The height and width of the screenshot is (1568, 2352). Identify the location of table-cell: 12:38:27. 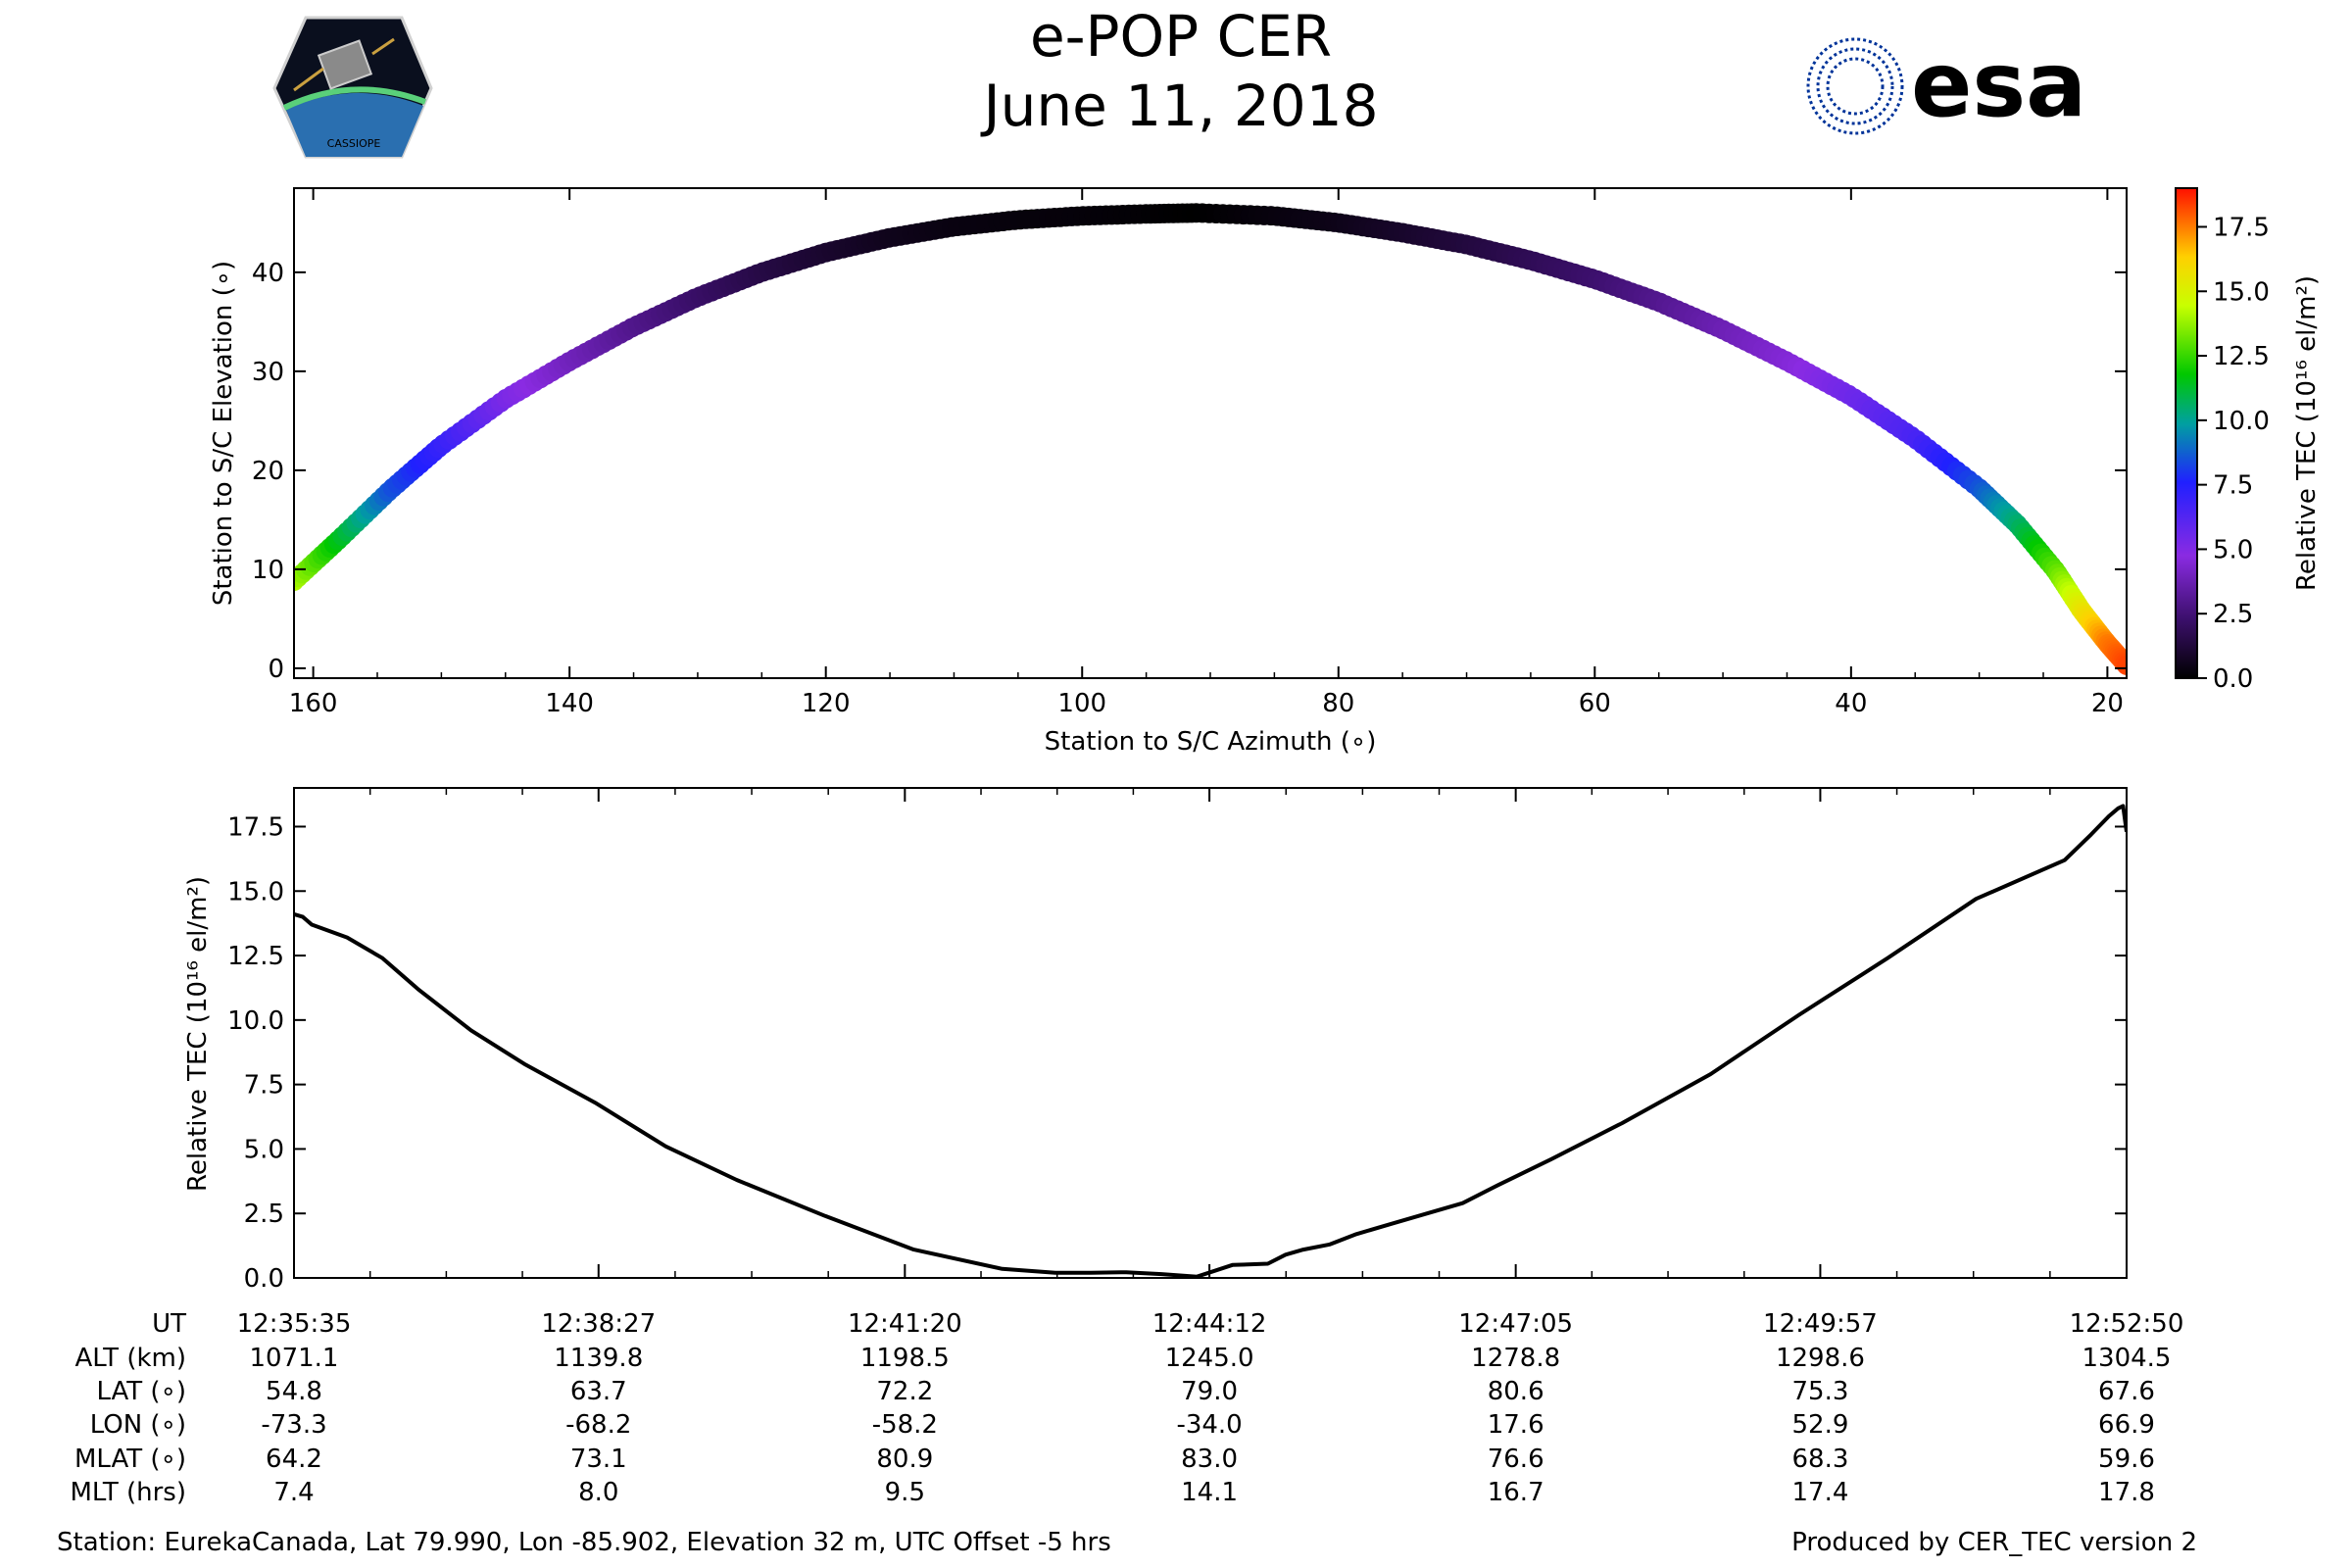
(598, 1324).